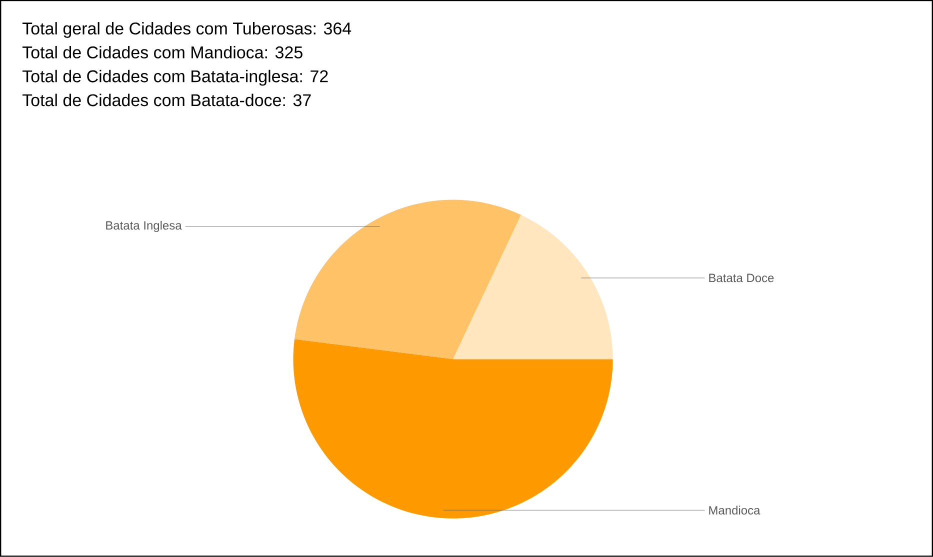  Describe the element at coordinates (175, 78) in the screenshot. I see `text: Total de Cidades com Batata-inglesa: 72` at that location.